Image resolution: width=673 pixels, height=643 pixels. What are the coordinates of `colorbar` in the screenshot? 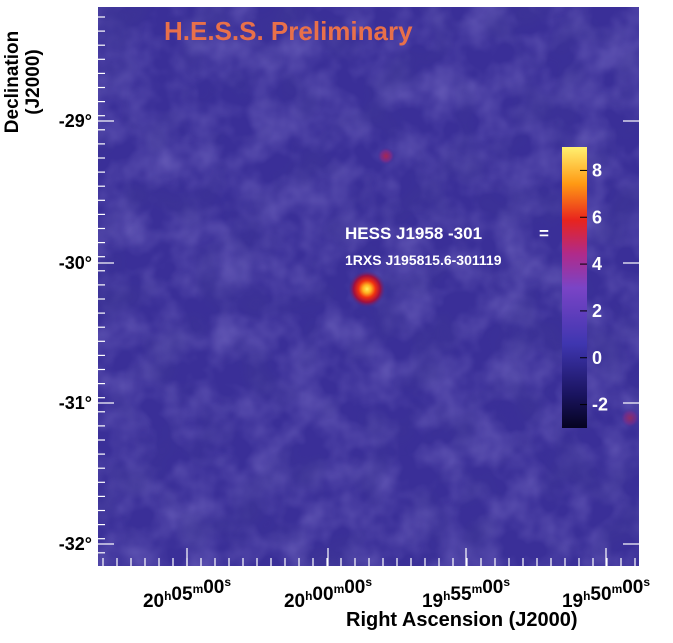 It's located at (574, 287).